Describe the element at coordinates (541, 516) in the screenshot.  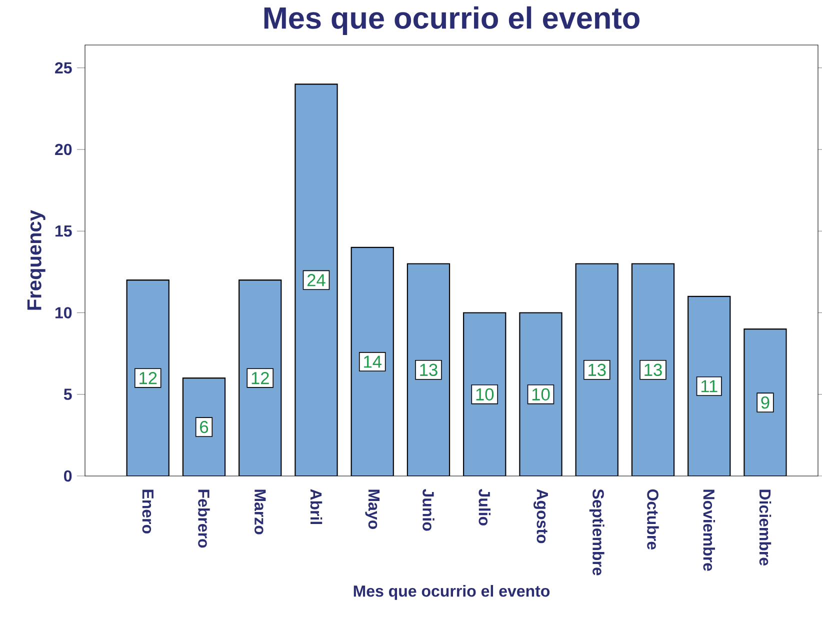
I see `x-tick-label: Agosto` at that location.